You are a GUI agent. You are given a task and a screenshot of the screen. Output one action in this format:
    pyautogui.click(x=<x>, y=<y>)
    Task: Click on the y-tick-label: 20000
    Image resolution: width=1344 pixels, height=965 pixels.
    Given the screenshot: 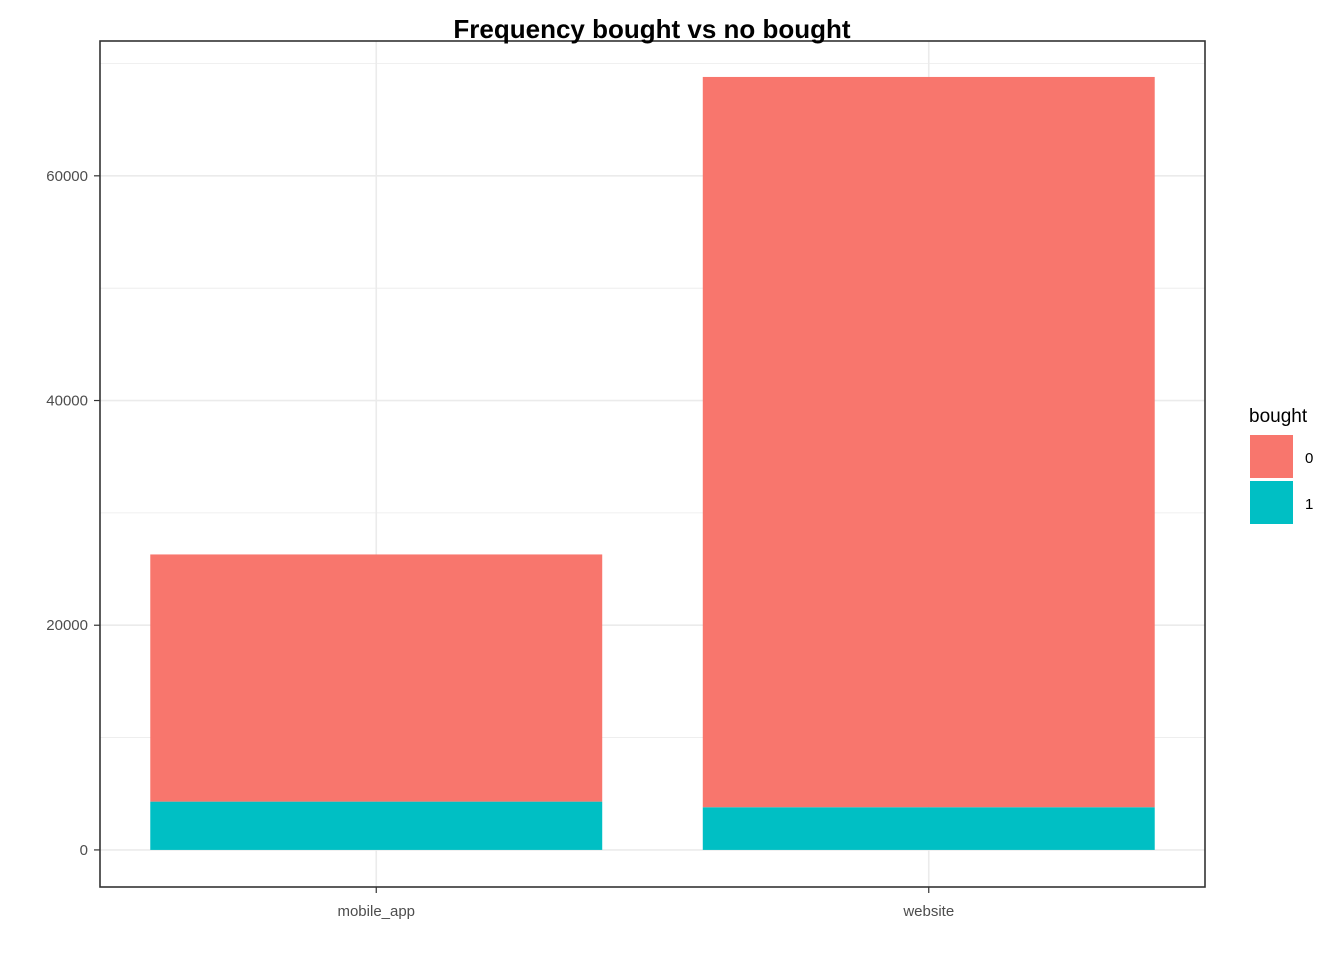 What is the action you would take?
    pyautogui.click(x=67, y=625)
    